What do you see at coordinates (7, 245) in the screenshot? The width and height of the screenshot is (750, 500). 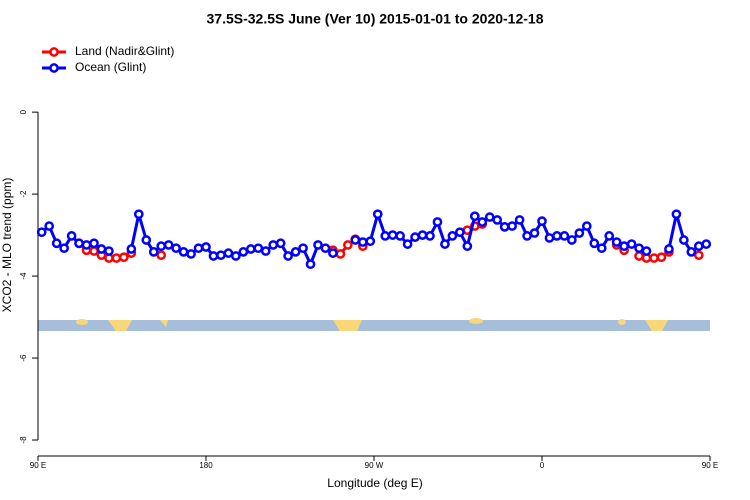 I see `y-axis-label: XCO2 - MLO trend (ppm)` at bounding box center [7, 245].